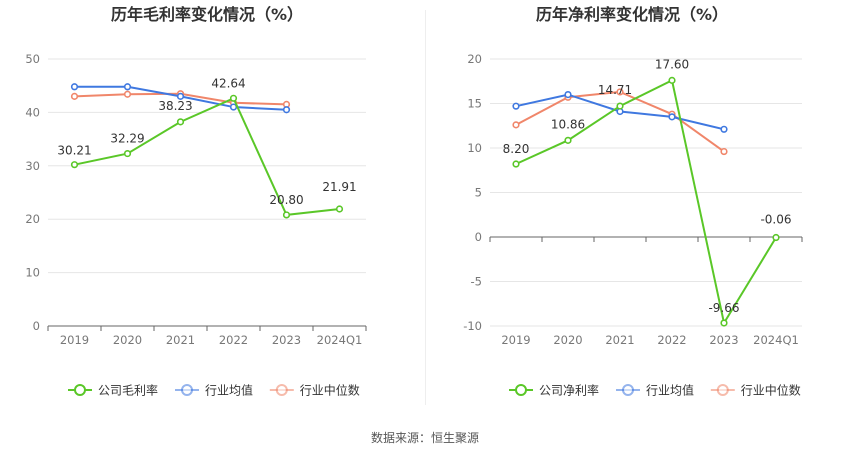 This screenshot has height=459, width=850. What do you see at coordinates (472, 326) in the screenshot?
I see `net-y-tick-label: -10` at bounding box center [472, 326].